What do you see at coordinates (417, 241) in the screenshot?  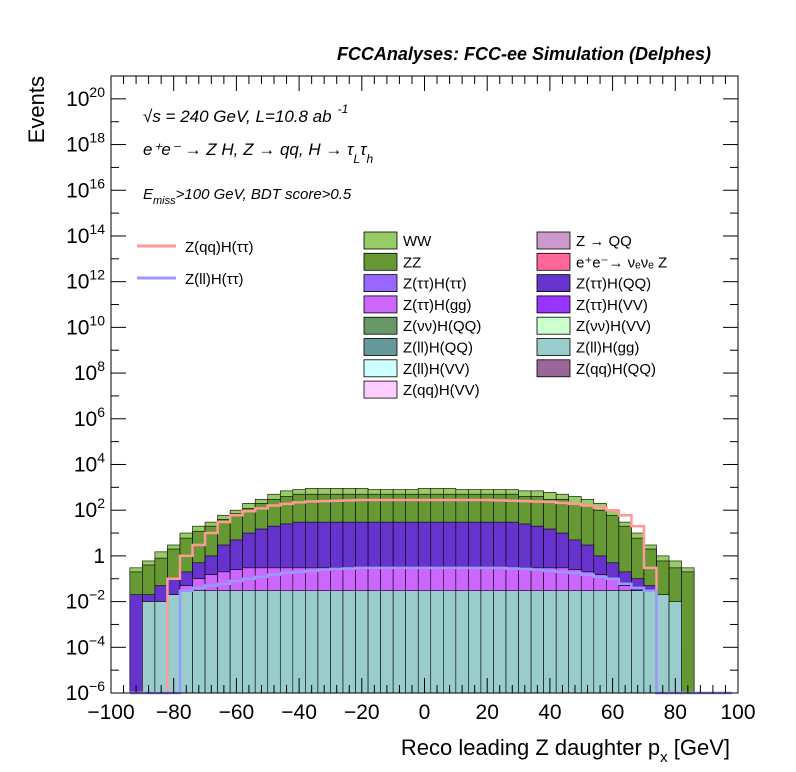 I see `legend-label-0: WW` at bounding box center [417, 241].